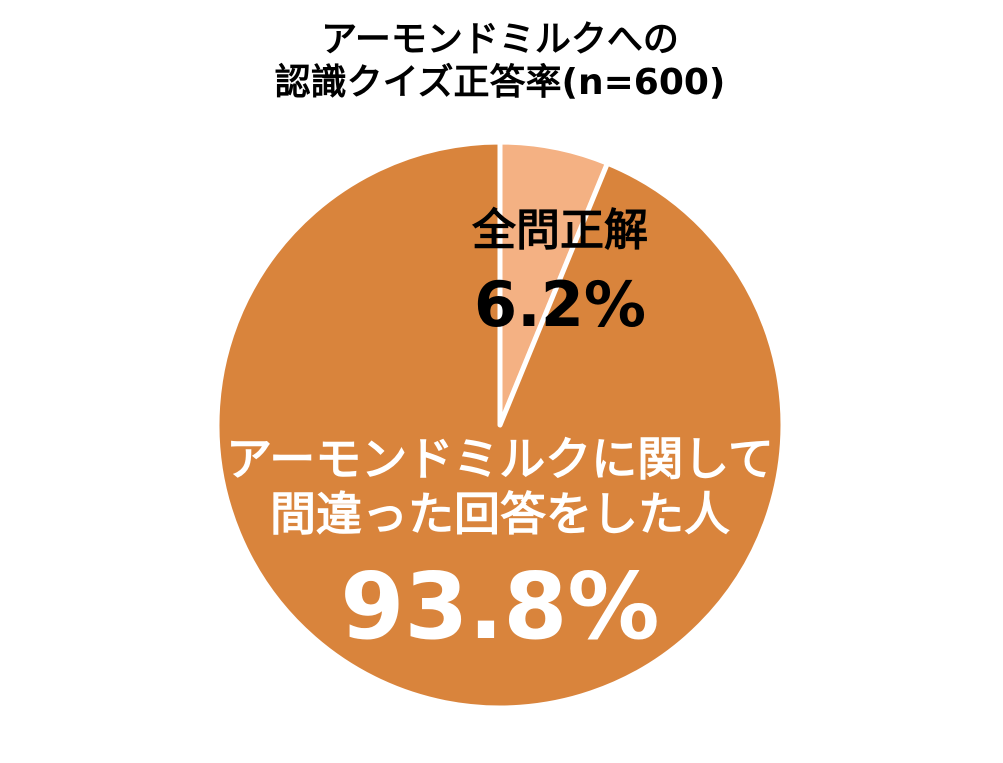 Image resolution: width=1003 pixels, height=763 pixels. Describe the element at coordinates (560, 304) in the screenshot. I see `value-label: 6.2%` at that location.